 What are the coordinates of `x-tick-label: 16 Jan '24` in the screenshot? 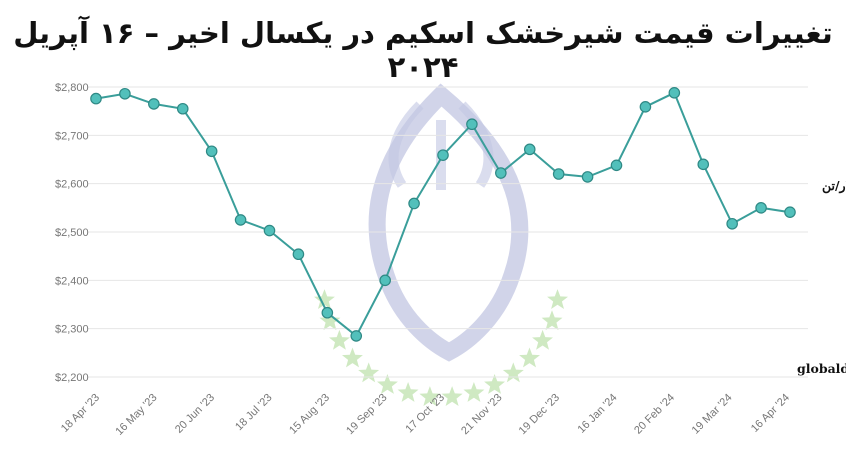 It's located at (597, 414).